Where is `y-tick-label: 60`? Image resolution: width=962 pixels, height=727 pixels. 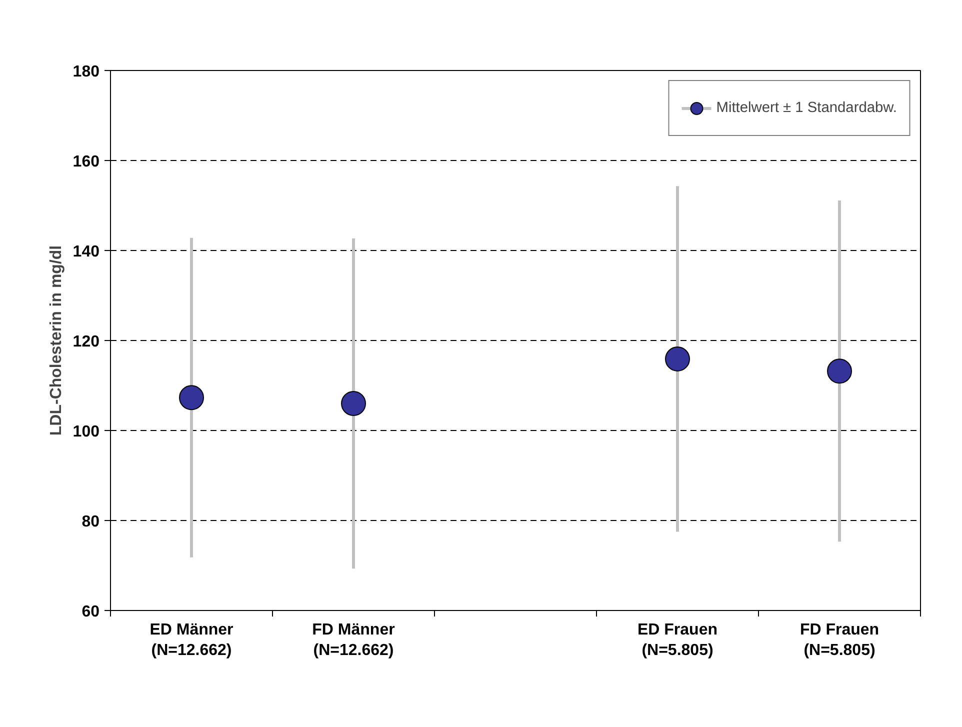 y-tick-label: 60 is located at coordinates (91, 612).